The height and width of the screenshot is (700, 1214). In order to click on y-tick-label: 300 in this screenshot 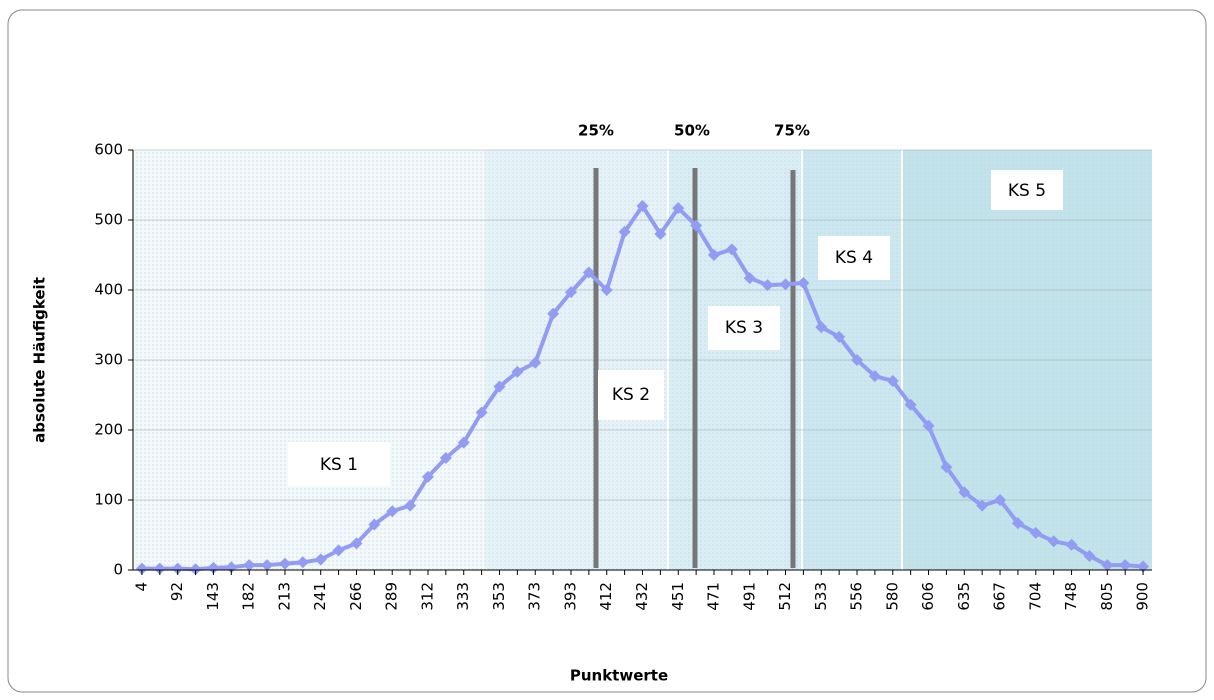, I will do `click(108, 360)`.